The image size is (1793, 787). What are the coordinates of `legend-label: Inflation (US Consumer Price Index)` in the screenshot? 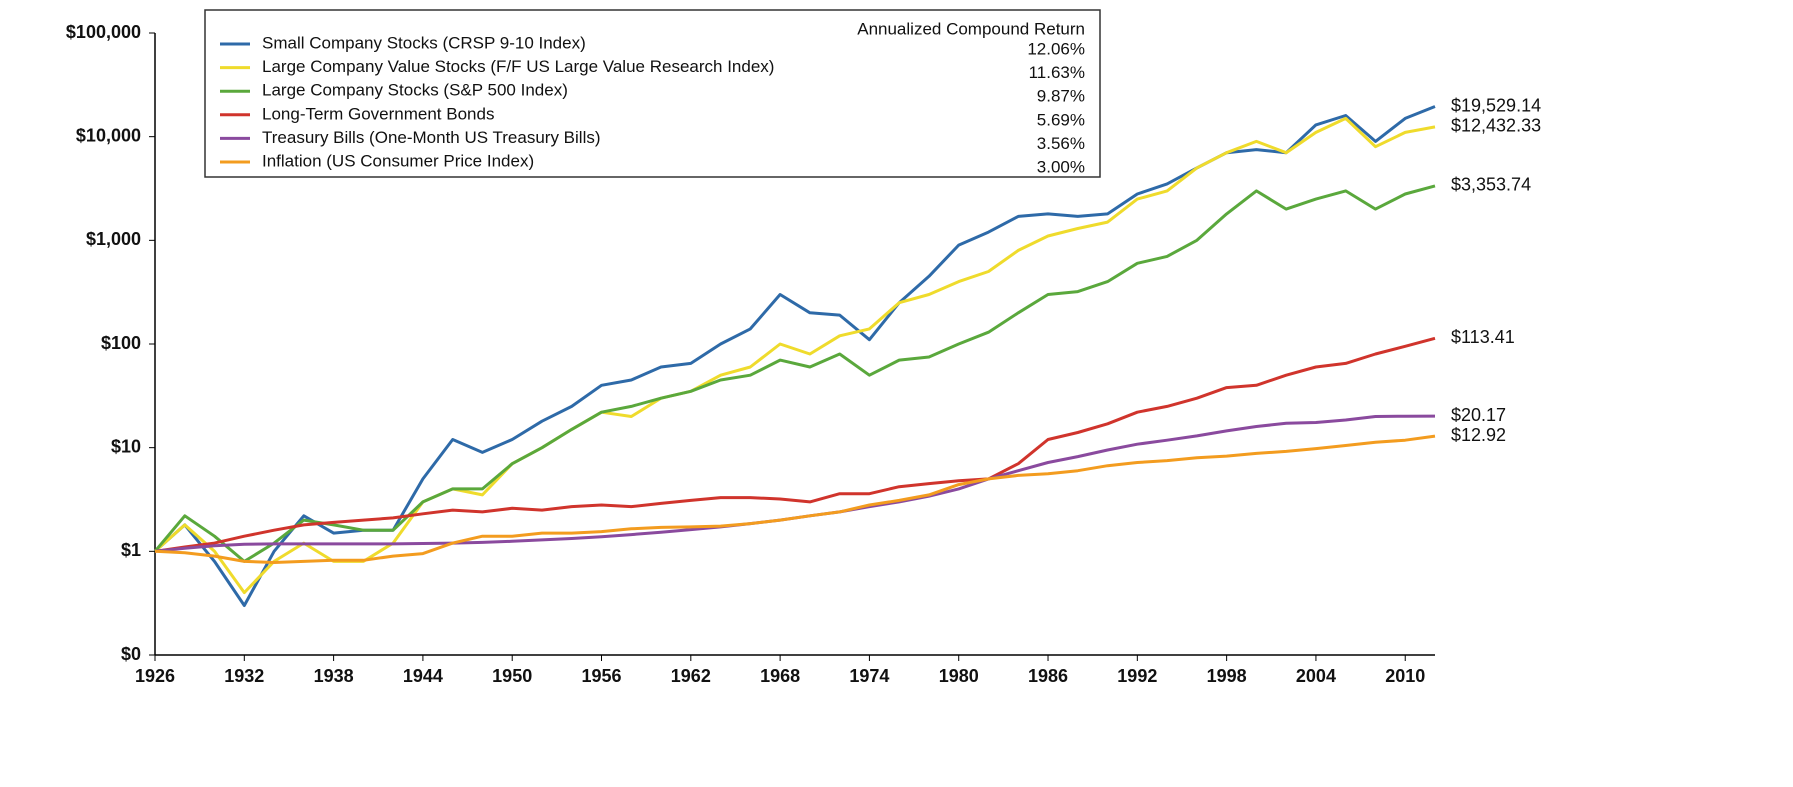 It's located at (398, 160).